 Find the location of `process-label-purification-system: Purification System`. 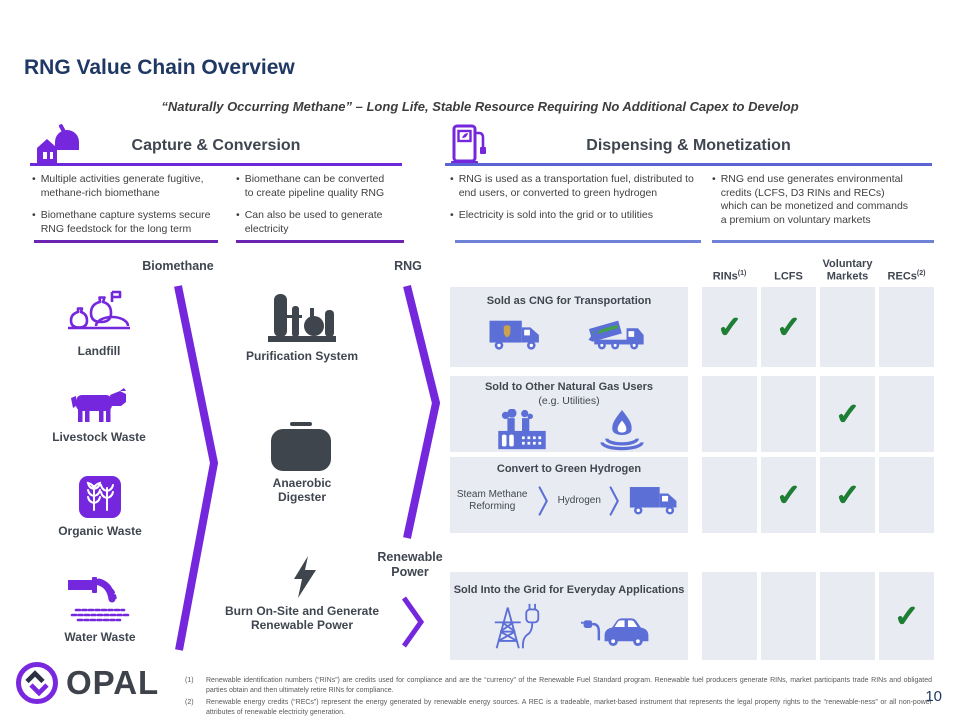

process-label-purification-system: Purification System is located at coordinates (302, 356).